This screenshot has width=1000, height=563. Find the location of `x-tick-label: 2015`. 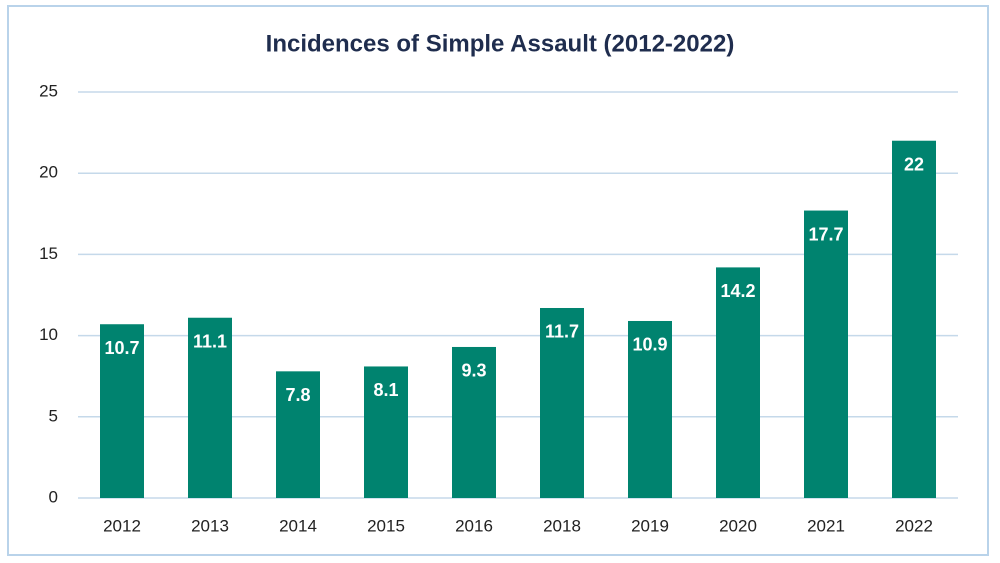

x-tick-label: 2015 is located at coordinates (386, 525).